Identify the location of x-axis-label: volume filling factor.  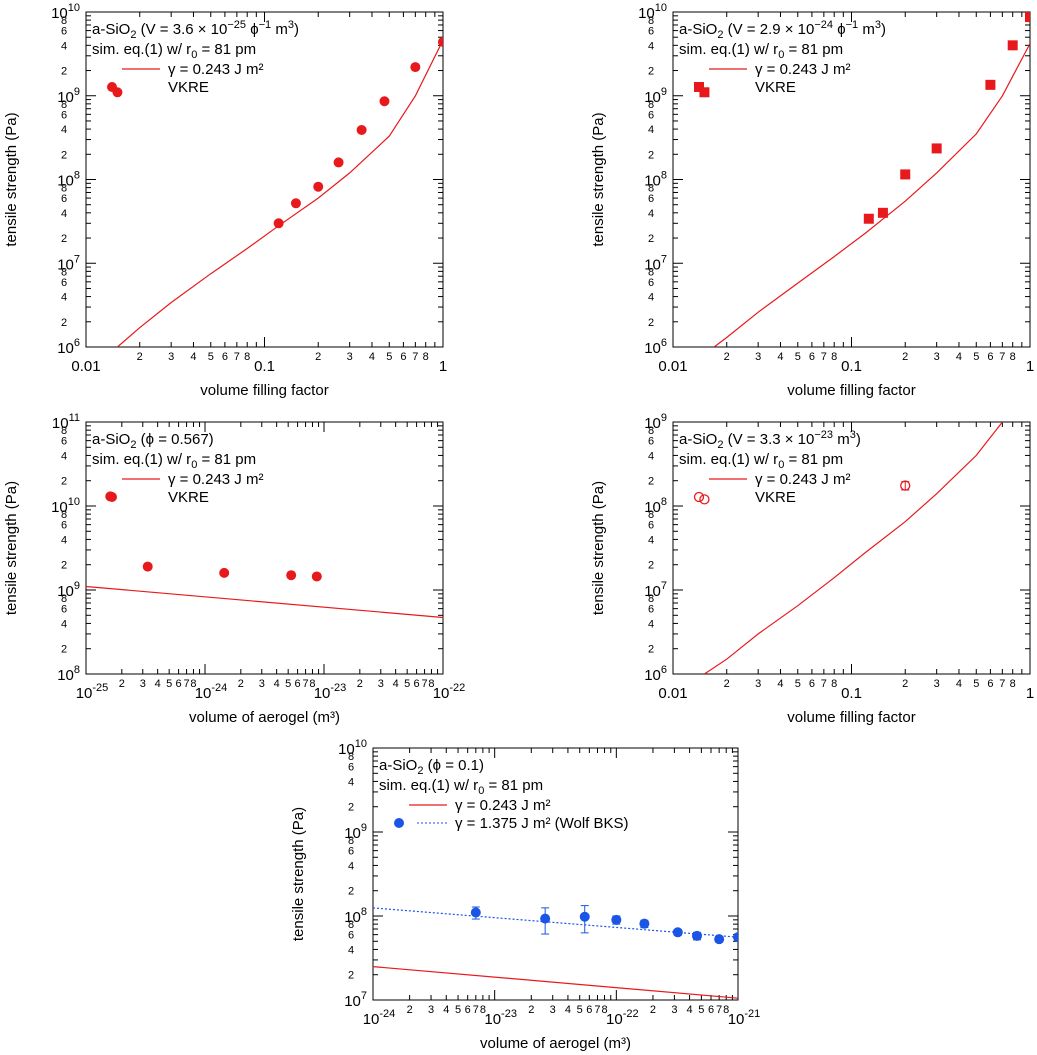
(264, 390).